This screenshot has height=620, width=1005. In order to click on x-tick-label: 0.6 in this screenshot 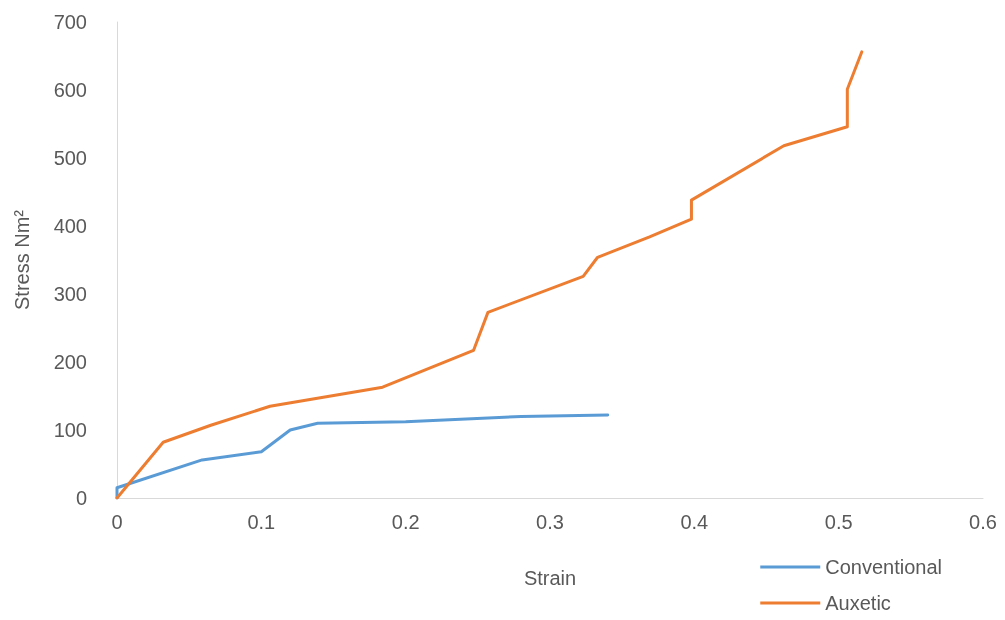, I will do `click(983, 522)`.